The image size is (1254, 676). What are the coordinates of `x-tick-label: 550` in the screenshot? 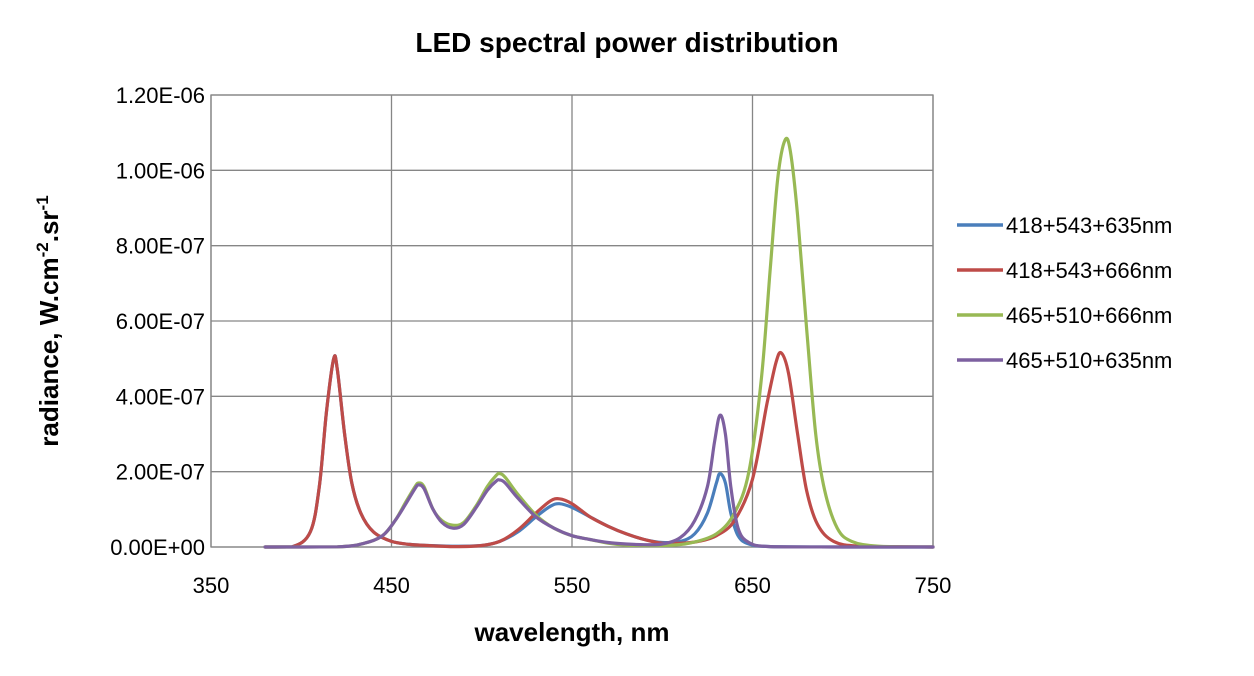 It's located at (572, 585).